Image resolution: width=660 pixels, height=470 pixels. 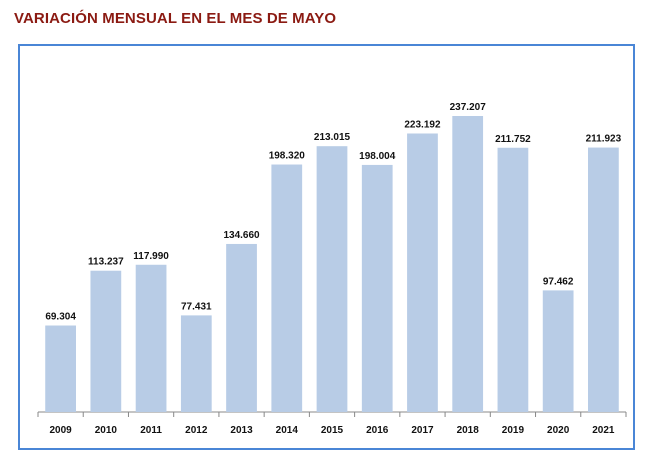 What do you see at coordinates (60, 430) in the screenshot?
I see `x-tick-label: 2009` at bounding box center [60, 430].